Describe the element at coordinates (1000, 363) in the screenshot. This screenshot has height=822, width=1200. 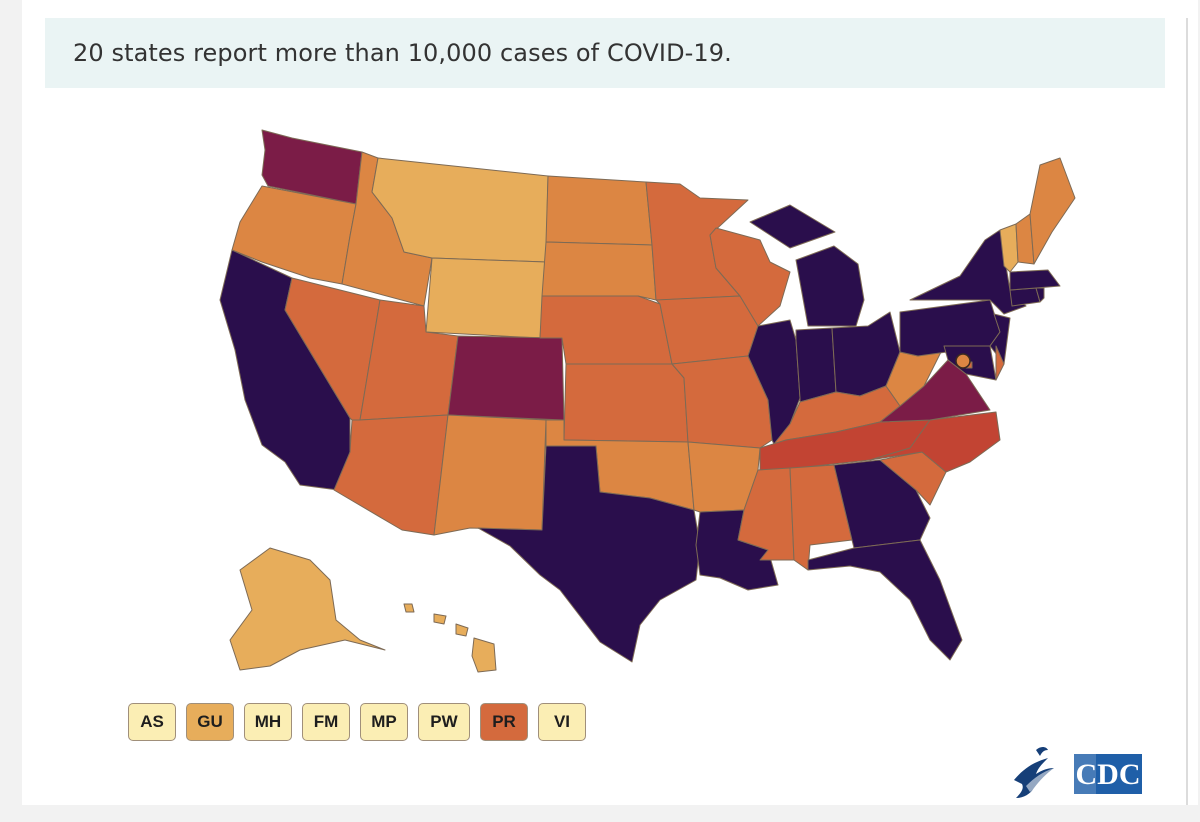
I see `state-de` at that location.